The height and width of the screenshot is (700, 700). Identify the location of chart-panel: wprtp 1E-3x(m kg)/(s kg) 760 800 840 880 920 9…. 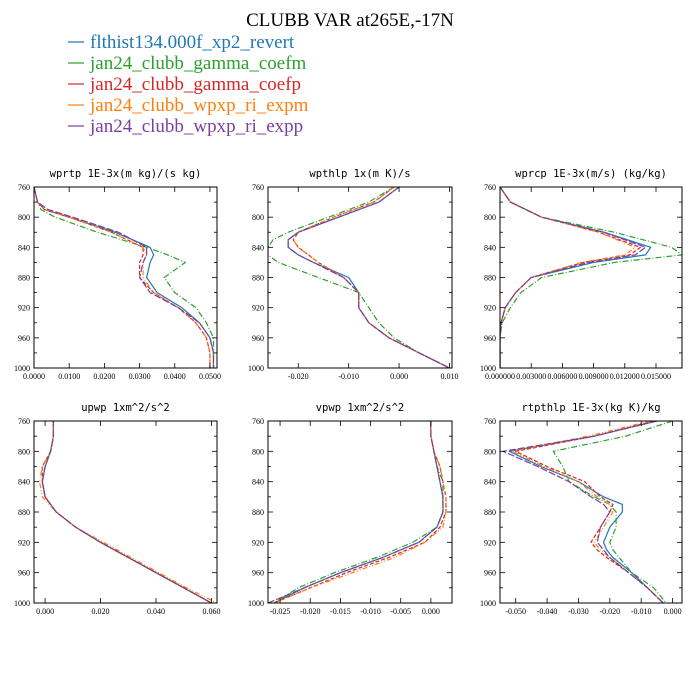
(117, 274).